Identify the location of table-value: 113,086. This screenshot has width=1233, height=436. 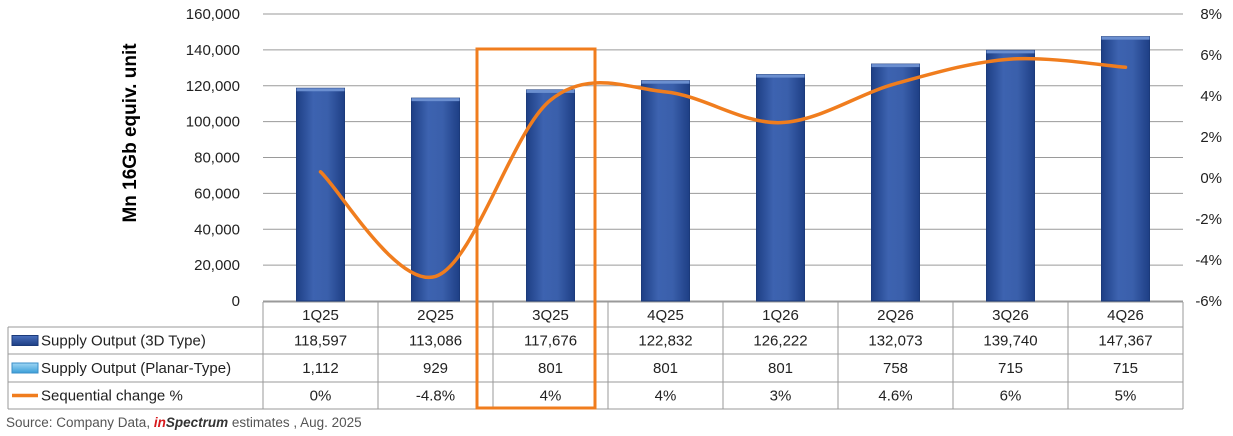
(435, 341).